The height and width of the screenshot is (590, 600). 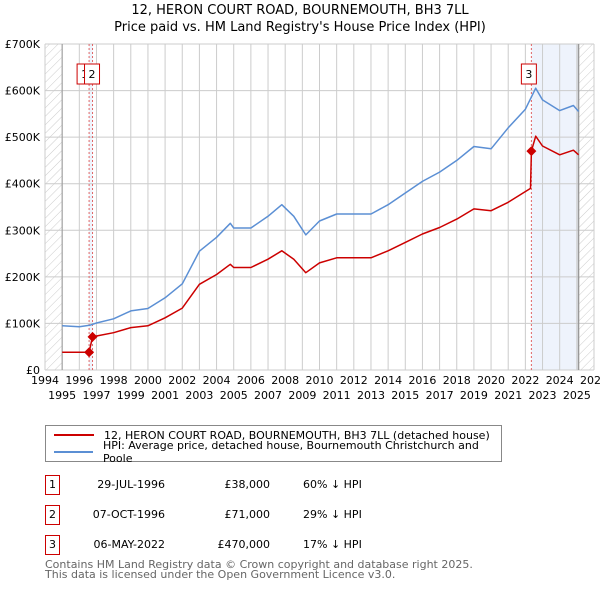 I want to click on sale-label: 2, so click(x=92, y=74).